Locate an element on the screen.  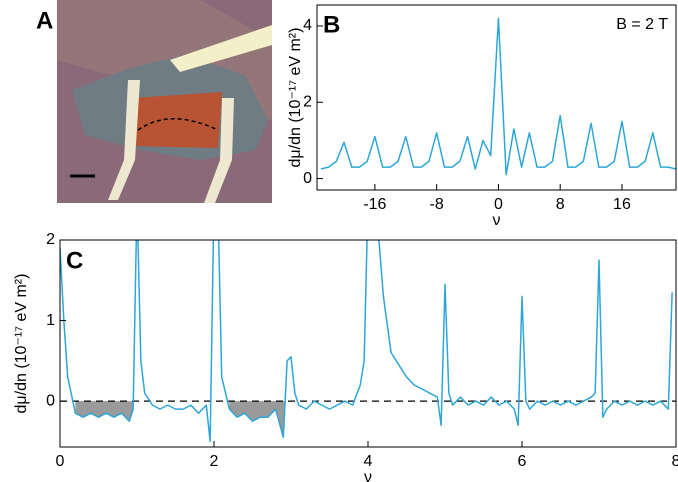
sample is located at coordinates (176, 120).